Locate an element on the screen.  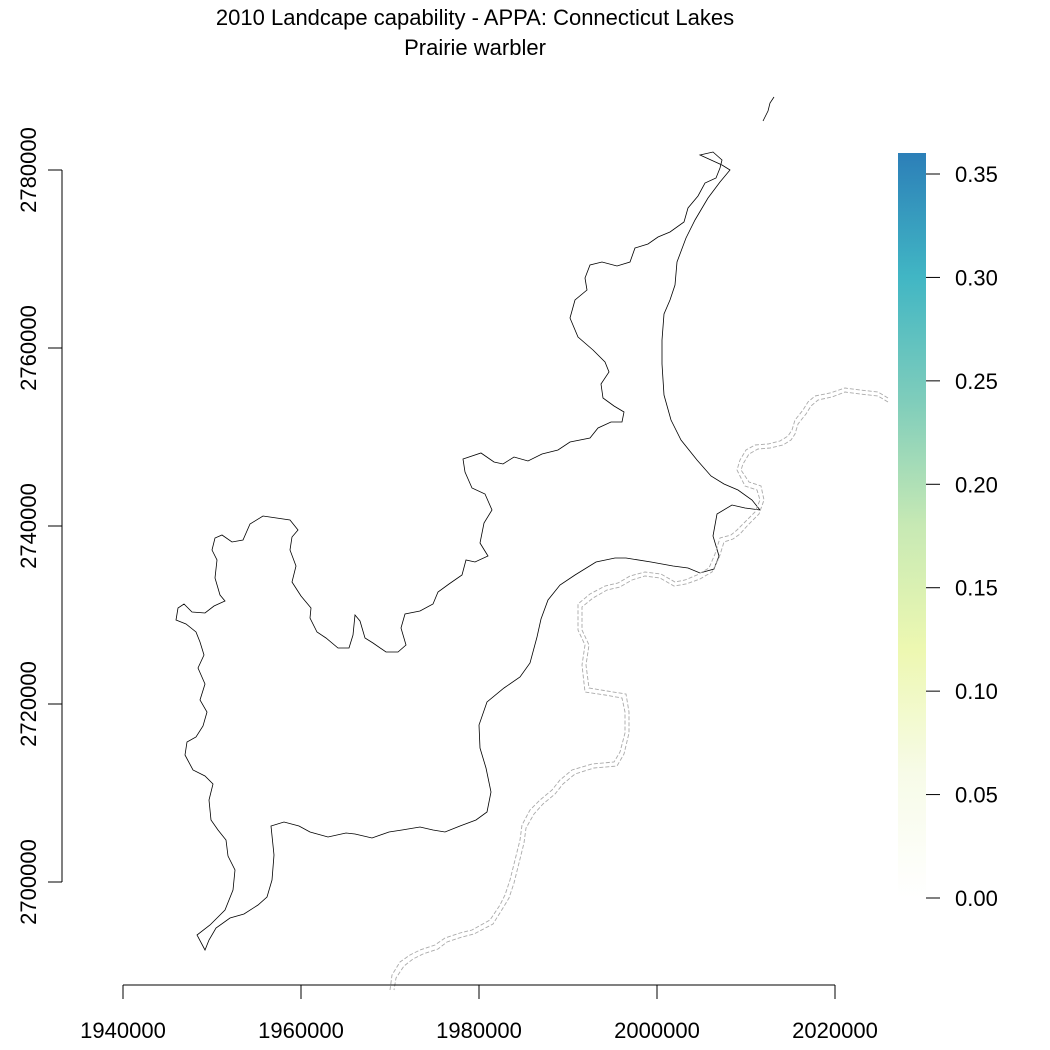
x-tick-label: 2020000 is located at coordinates (835, 1030).